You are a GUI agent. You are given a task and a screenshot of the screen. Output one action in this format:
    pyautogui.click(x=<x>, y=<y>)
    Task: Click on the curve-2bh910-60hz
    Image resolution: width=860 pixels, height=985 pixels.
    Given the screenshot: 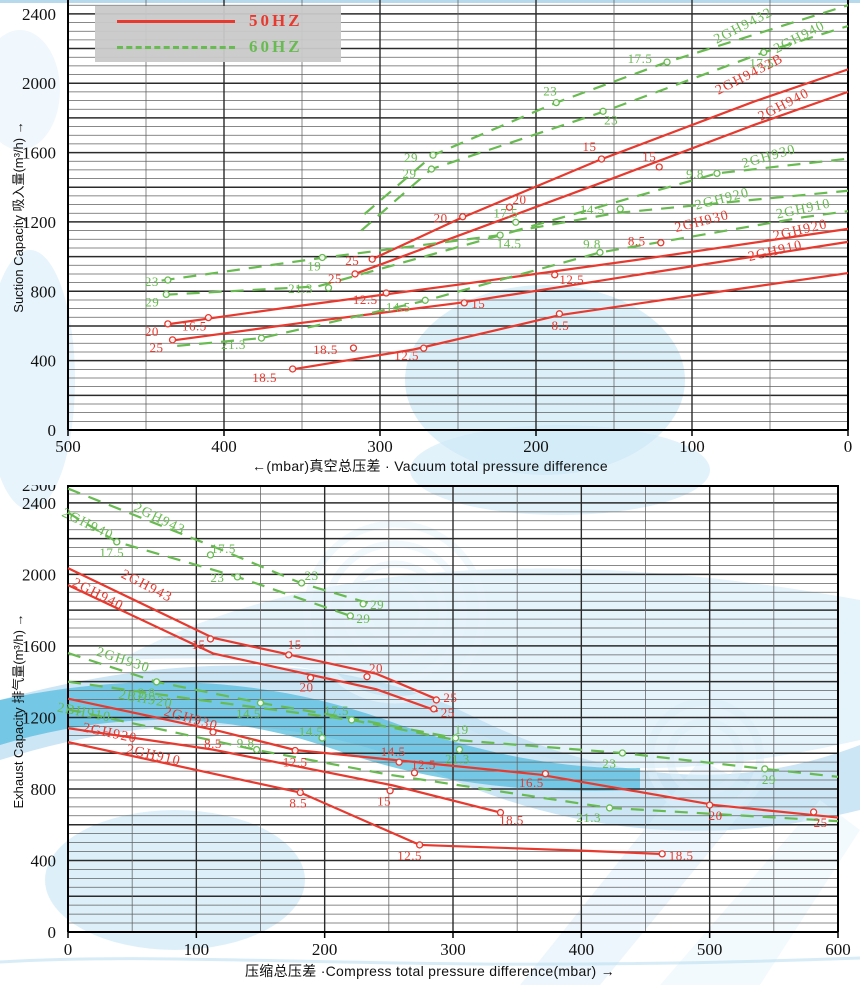 What is the action you would take?
    pyautogui.click(x=453, y=765)
    